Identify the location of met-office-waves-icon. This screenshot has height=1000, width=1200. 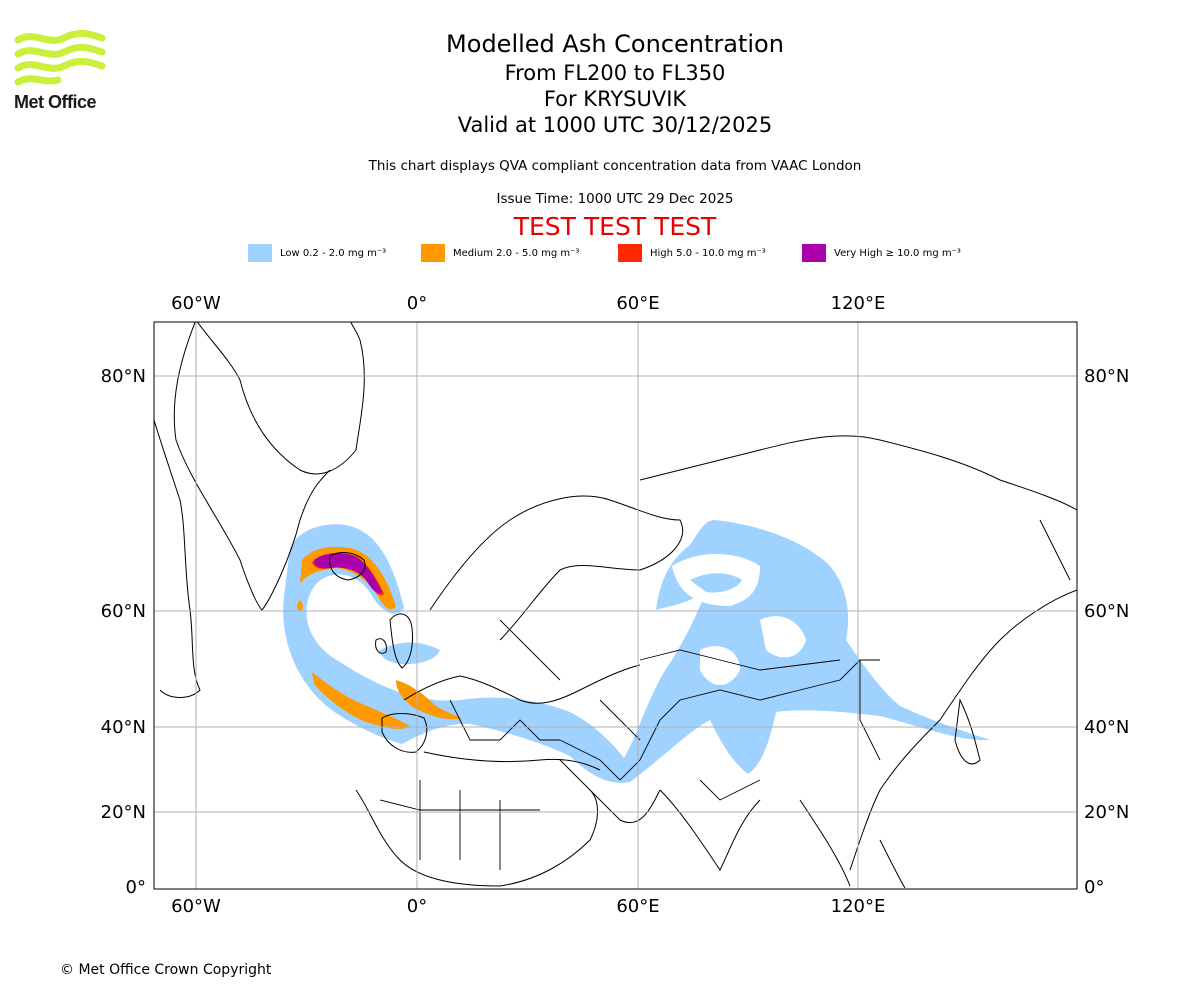
(60, 58).